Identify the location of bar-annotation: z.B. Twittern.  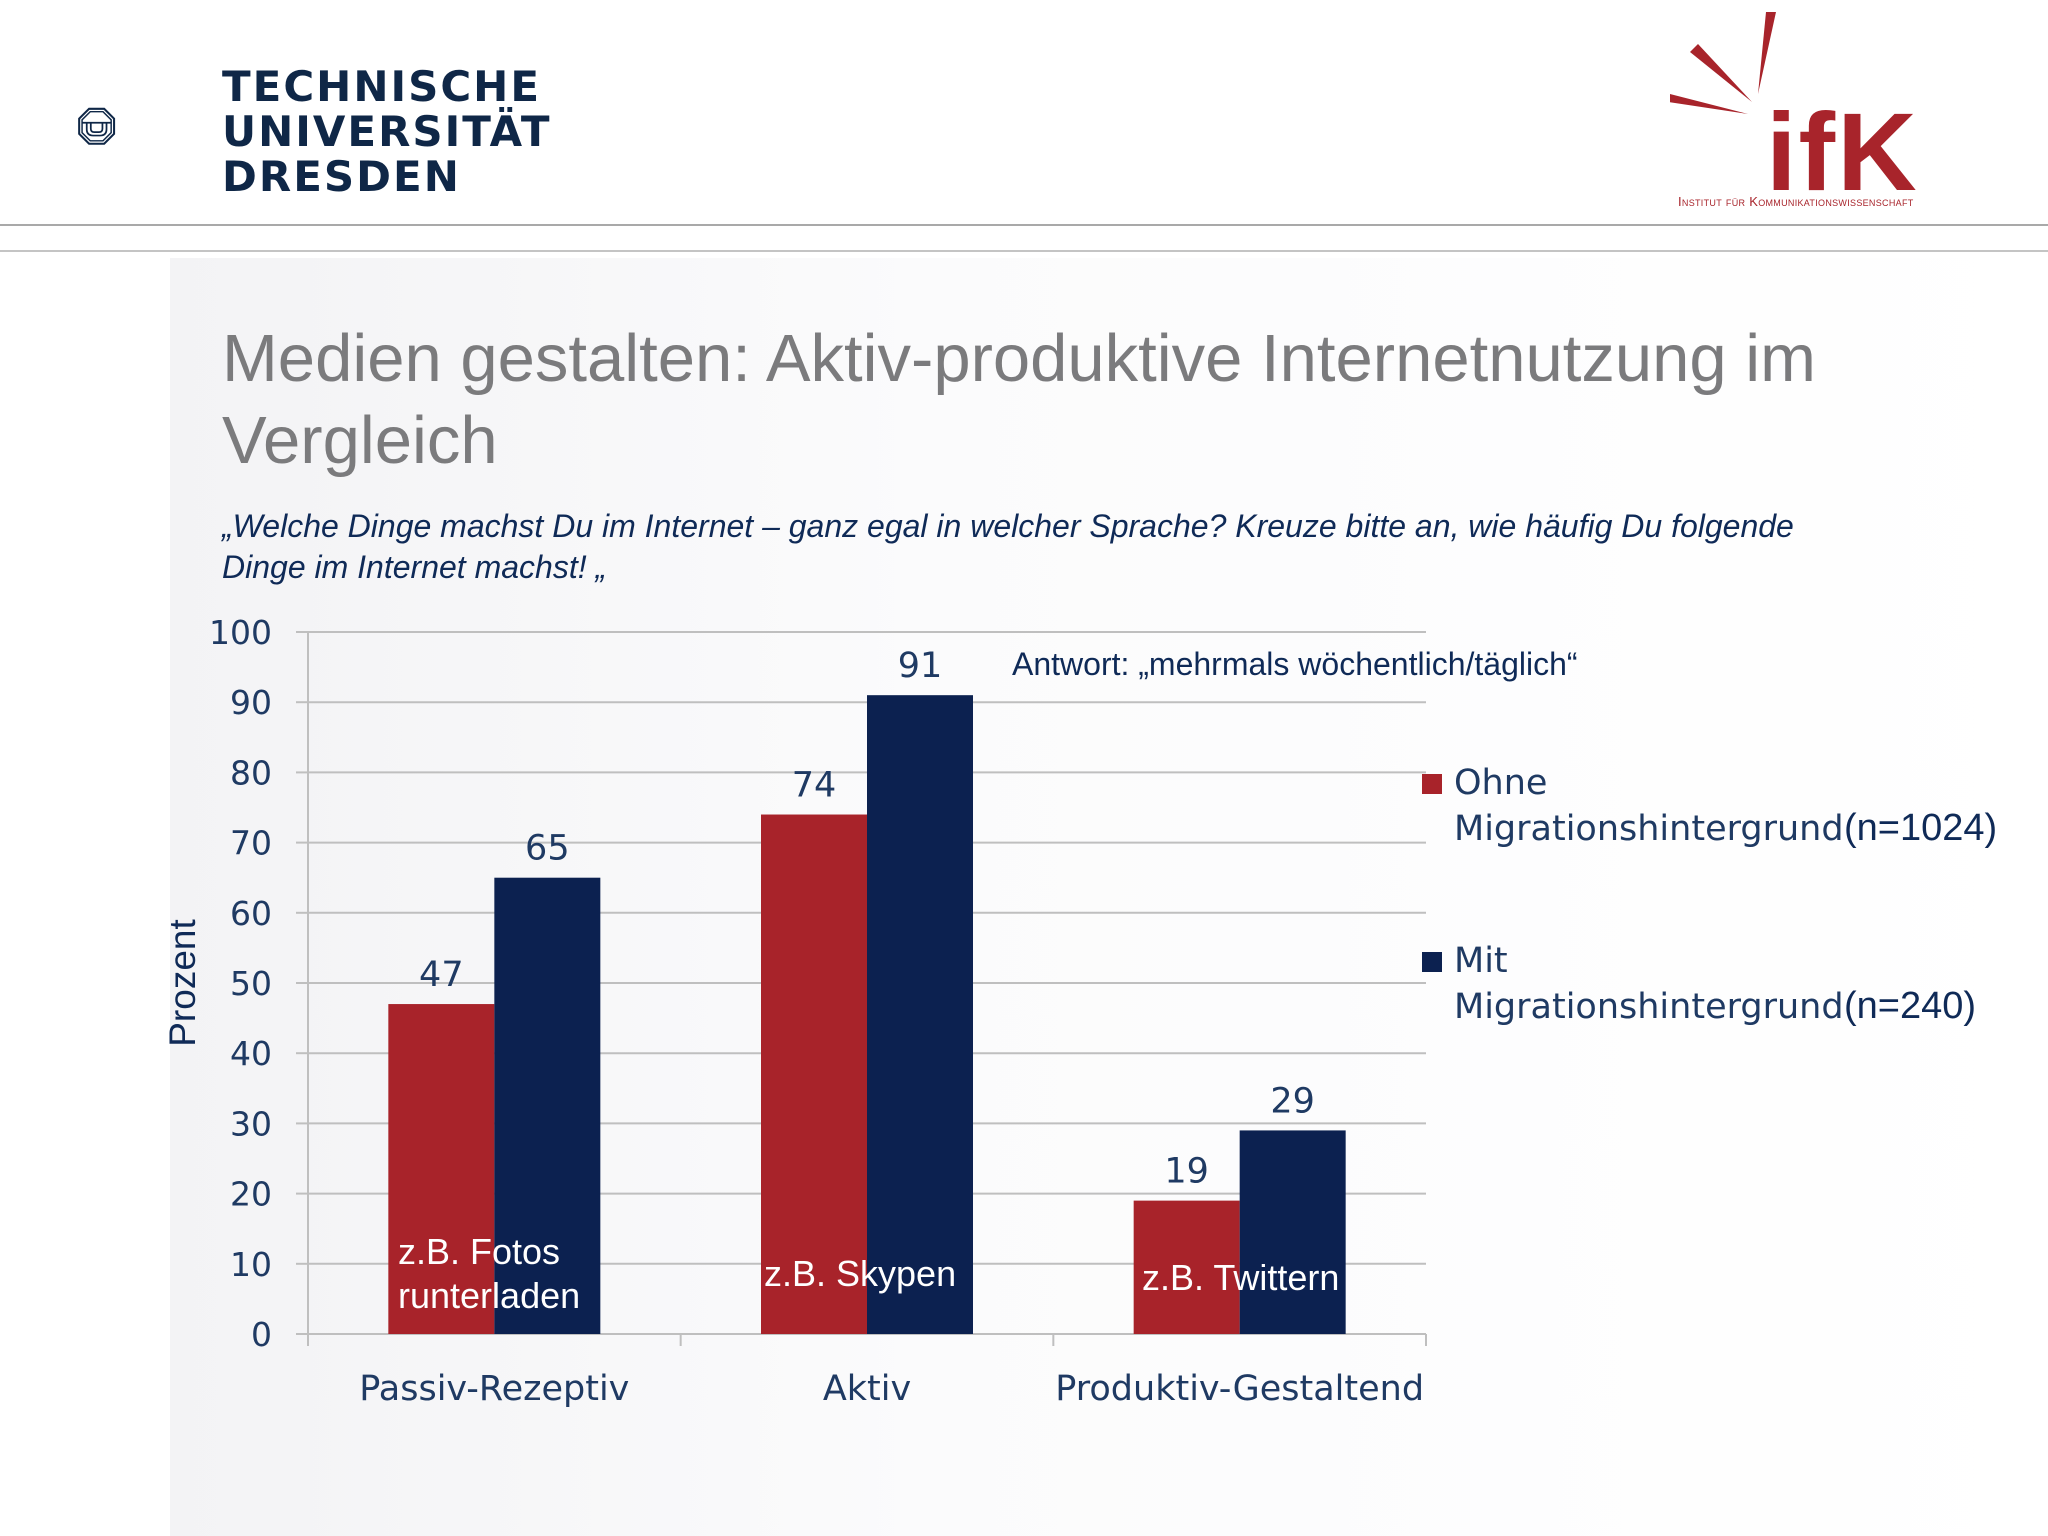
(1240, 1277).